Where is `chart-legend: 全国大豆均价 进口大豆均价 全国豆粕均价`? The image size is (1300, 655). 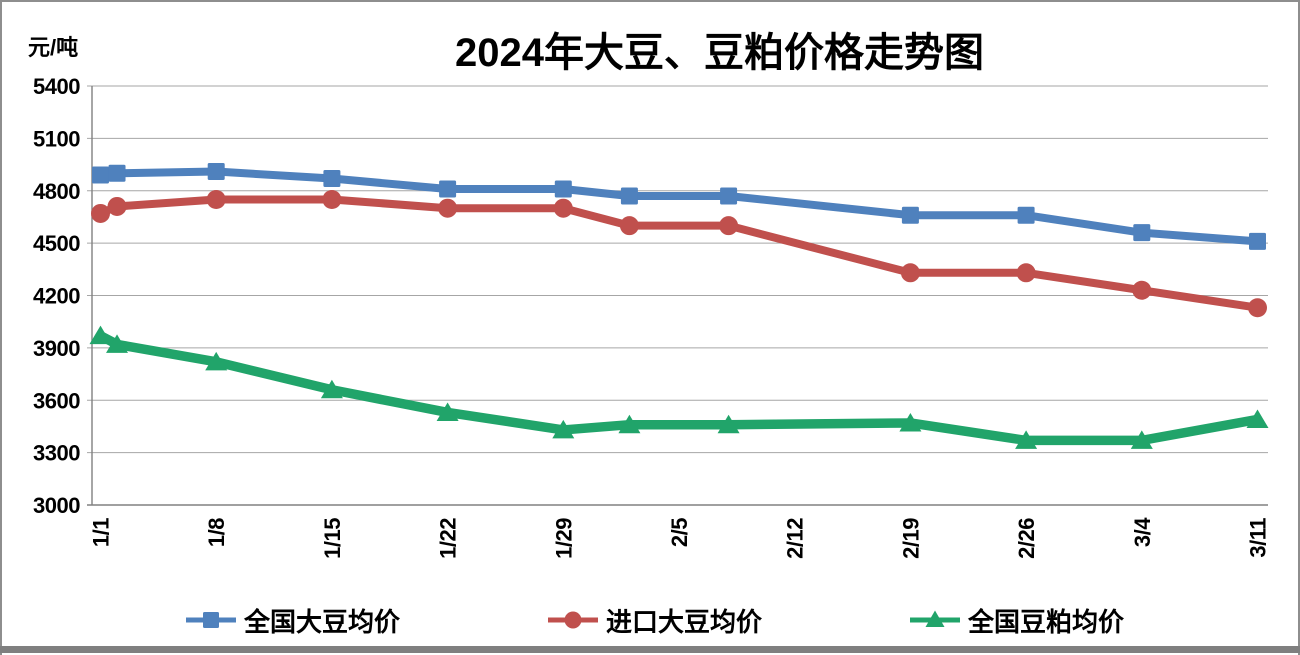 chart-legend: 全国大豆均价 进口大豆均价 全国豆粕均价 is located at coordinates (655, 620).